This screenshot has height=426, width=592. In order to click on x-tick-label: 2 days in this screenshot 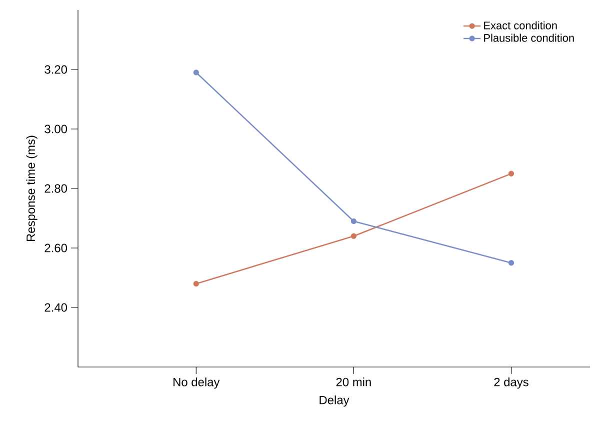, I will do `click(511, 383)`.